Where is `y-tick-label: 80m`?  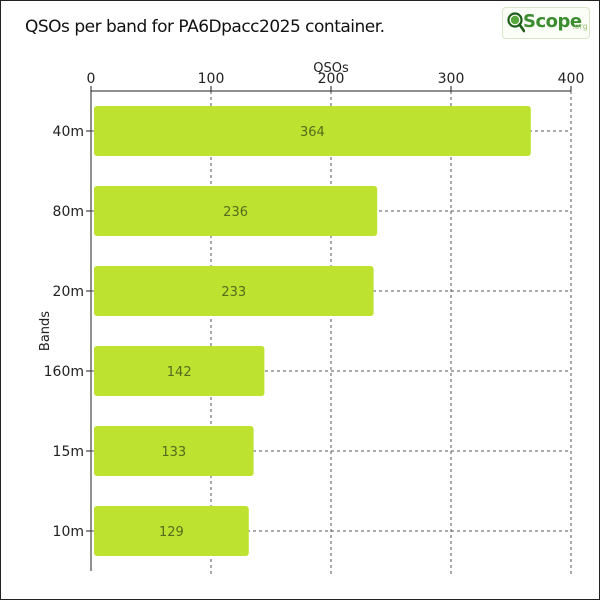
y-tick-label: 80m is located at coordinates (68, 212).